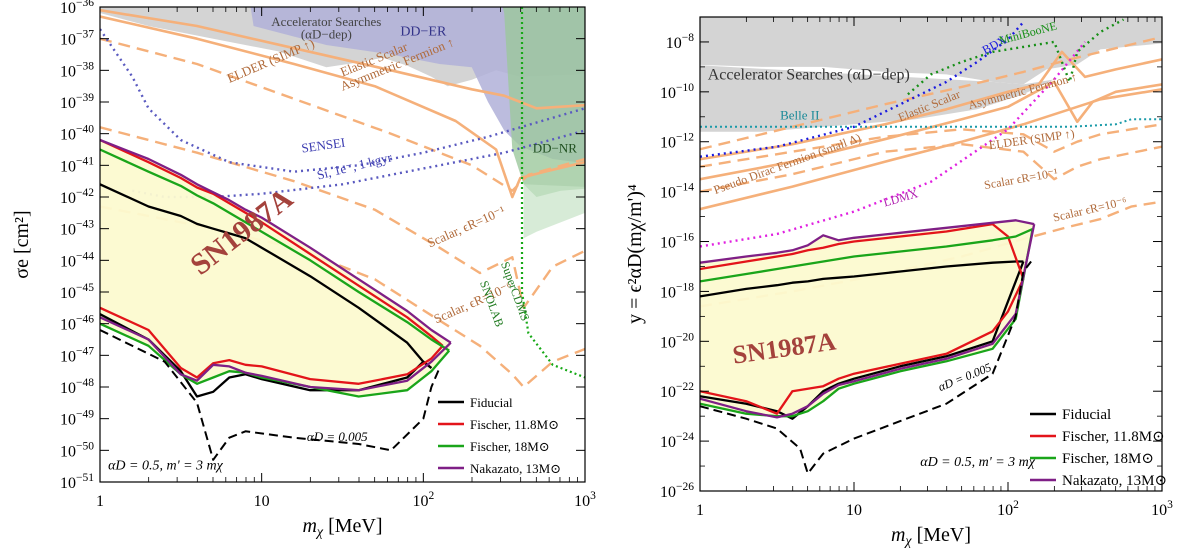 Image resolution: width=1195 pixels, height=557 pixels. I want to click on accelerator-label-2: (αD−dep), so click(326, 34).